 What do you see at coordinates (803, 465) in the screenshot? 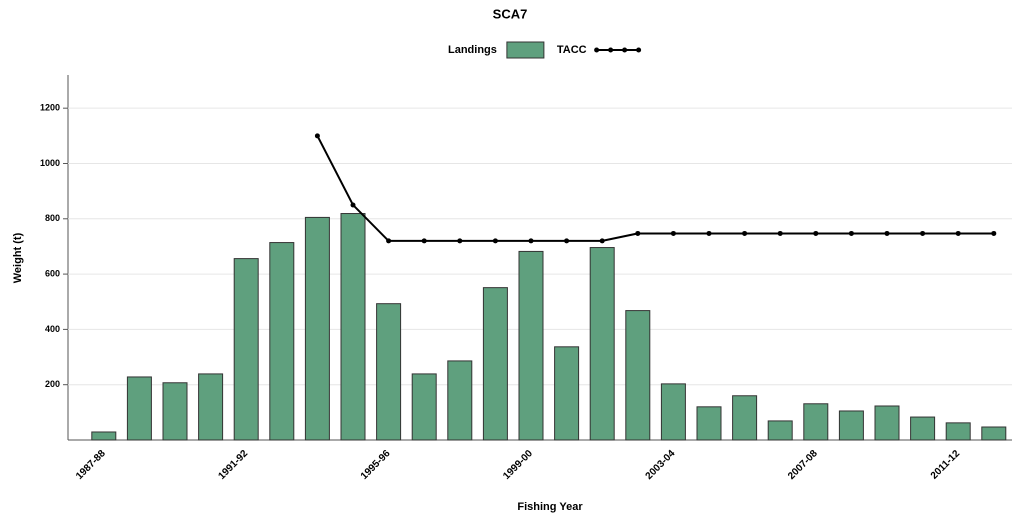
I see `x-tick-label: 2007-08` at bounding box center [803, 465].